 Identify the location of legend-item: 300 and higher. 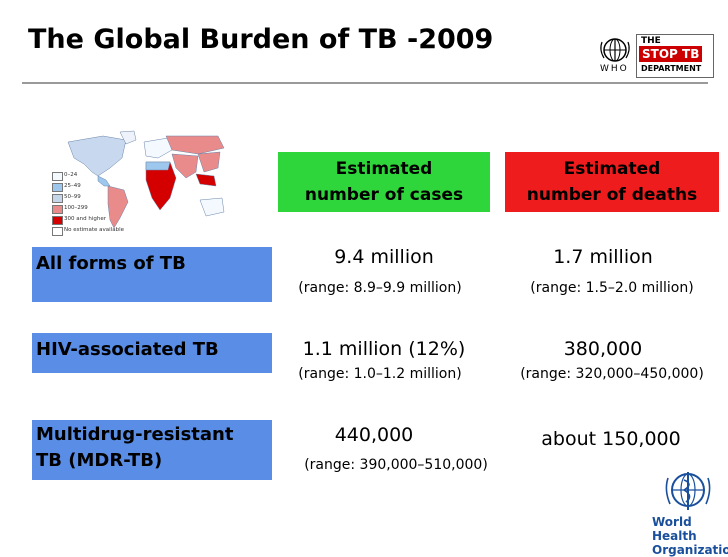
(85, 219).